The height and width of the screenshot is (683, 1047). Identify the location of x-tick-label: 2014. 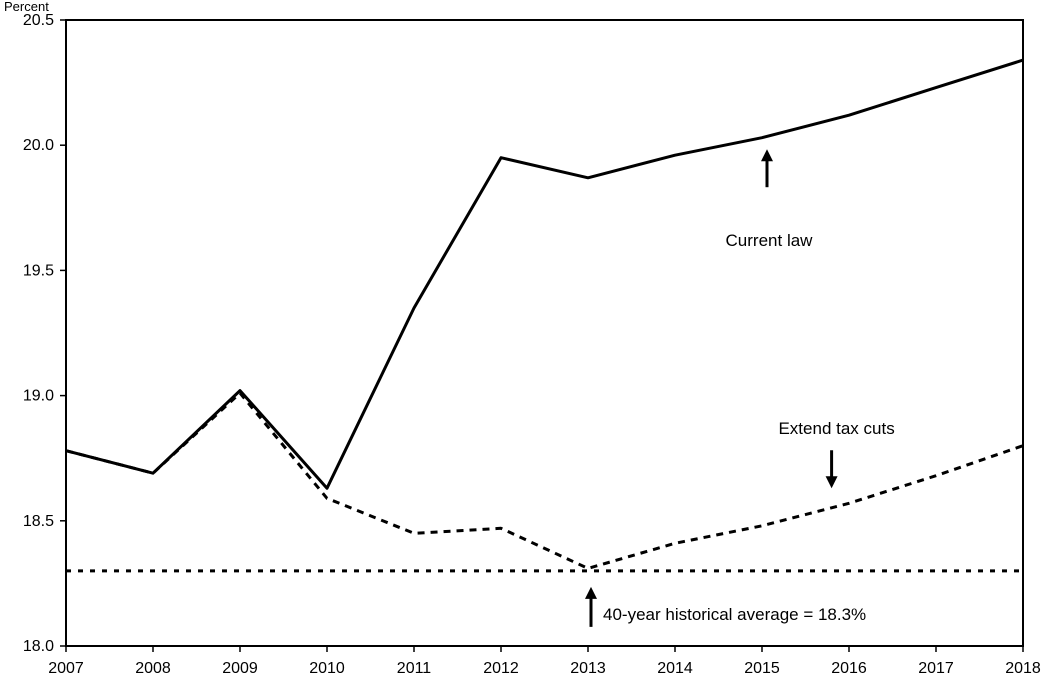
(675, 668).